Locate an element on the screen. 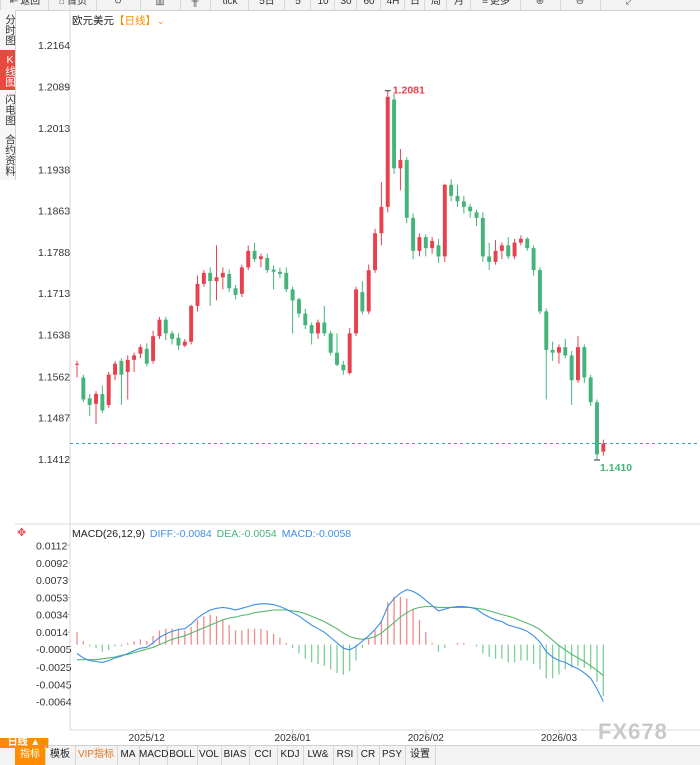 The width and height of the screenshot is (700, 765). toolbar-button-7: 5 is located at coordinates (297, 5).